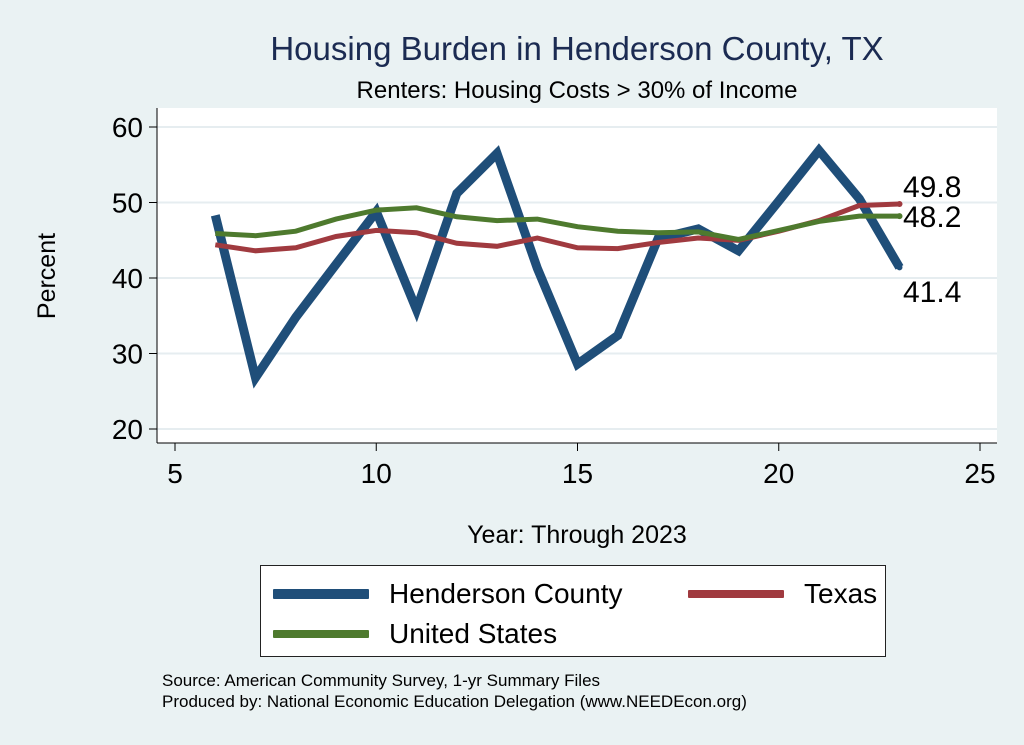  Describe the element at coordinates (577, 473) in the screenshot. I see `x-tick-label-15: 15` at that location.